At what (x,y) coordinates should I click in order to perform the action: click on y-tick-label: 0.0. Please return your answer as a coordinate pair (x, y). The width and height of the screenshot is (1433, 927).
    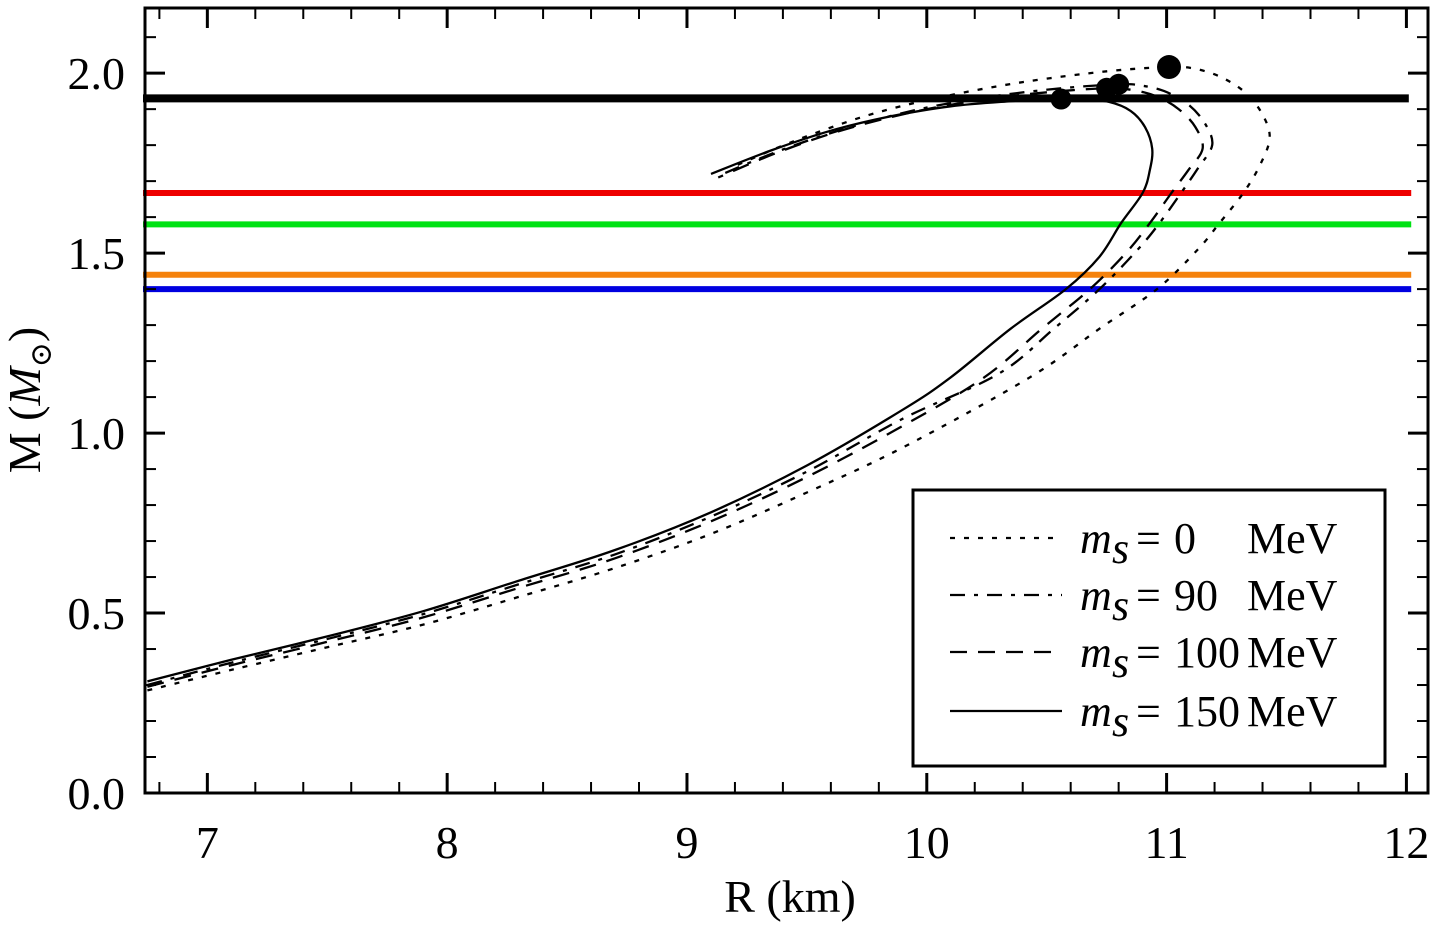
    Looking at the image, I should click on (97, 793).